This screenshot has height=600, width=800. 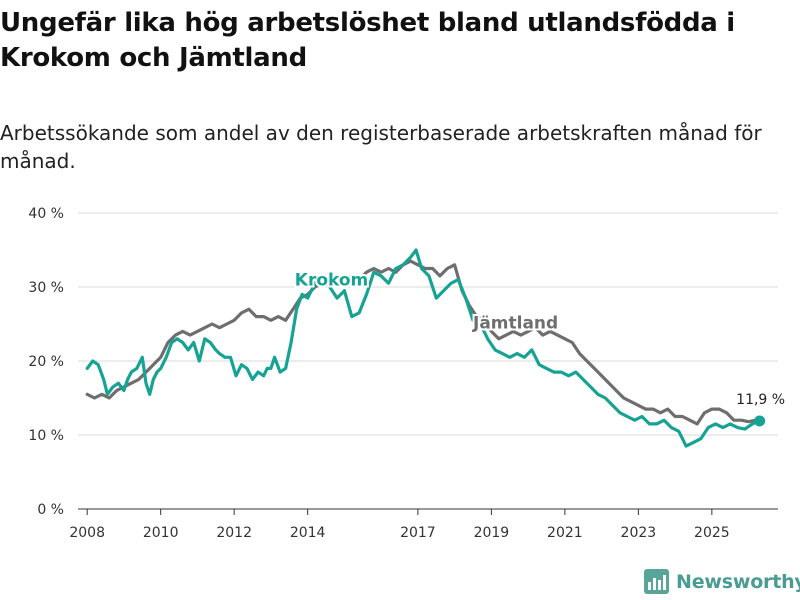 I want to click on series-labels: Krokom Jämtland, so click(x=426, y=302).